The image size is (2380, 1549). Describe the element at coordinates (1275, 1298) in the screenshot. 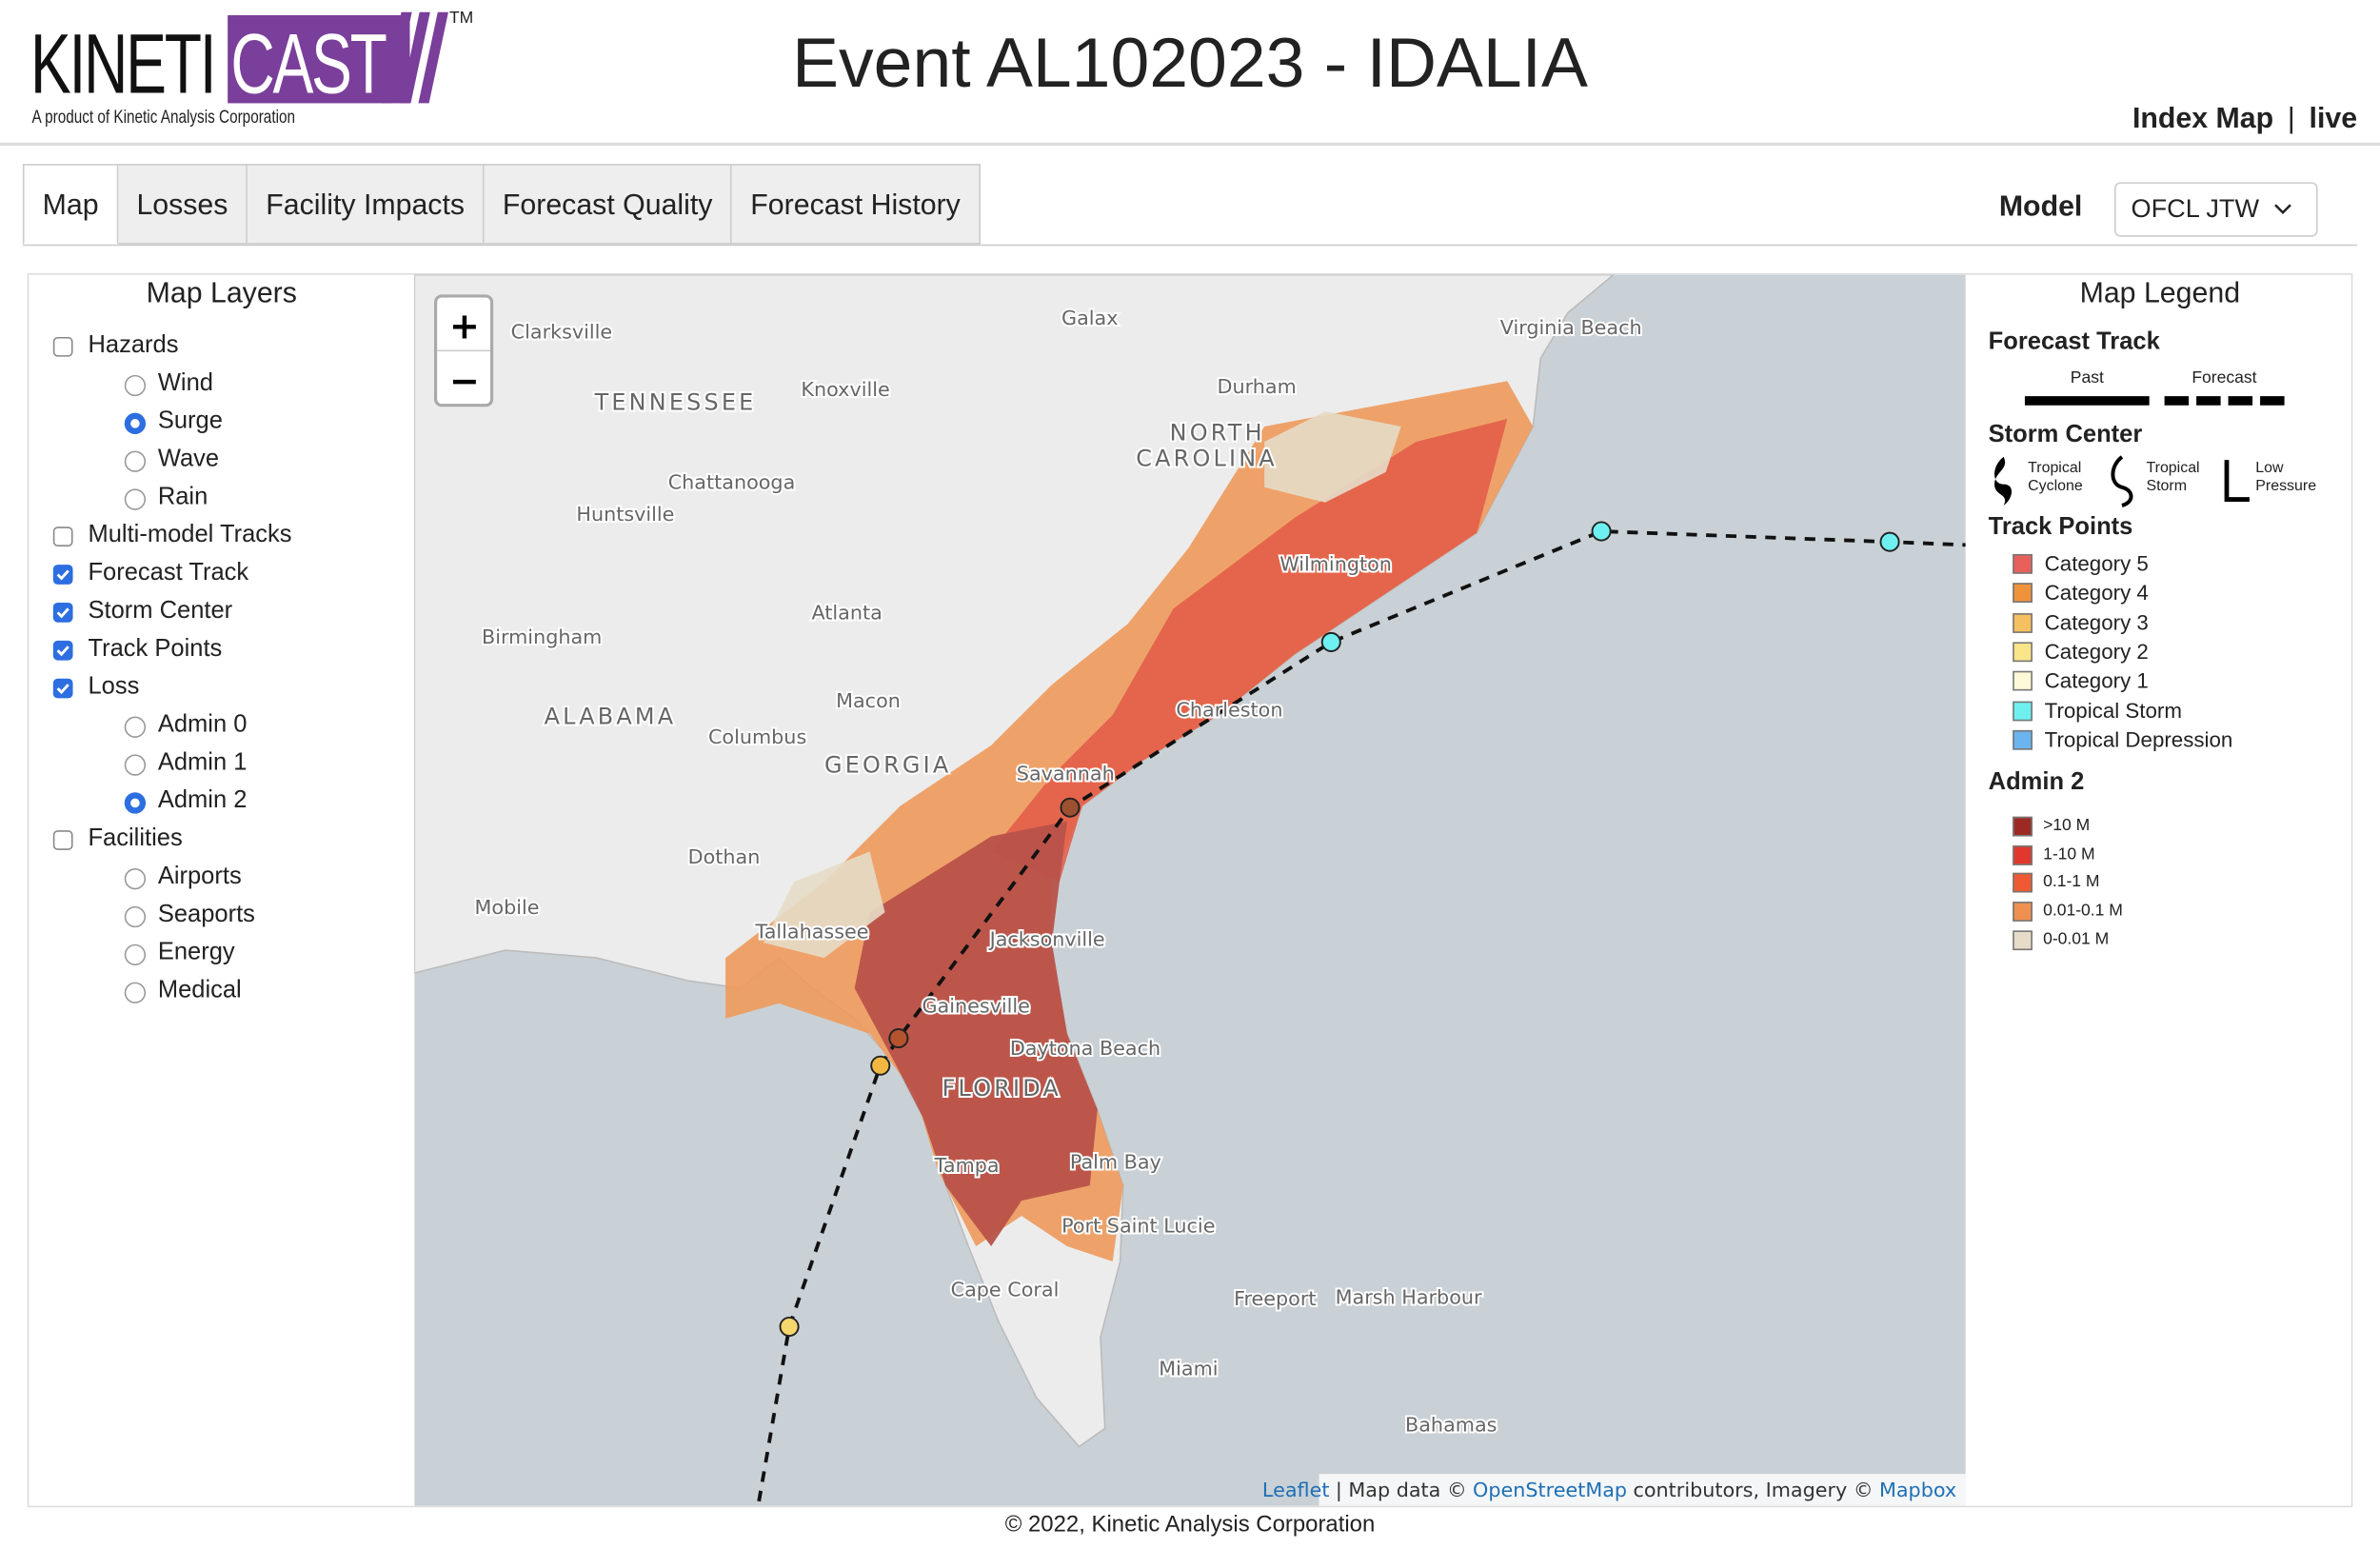

I see `place-label: Freeport` at that location.